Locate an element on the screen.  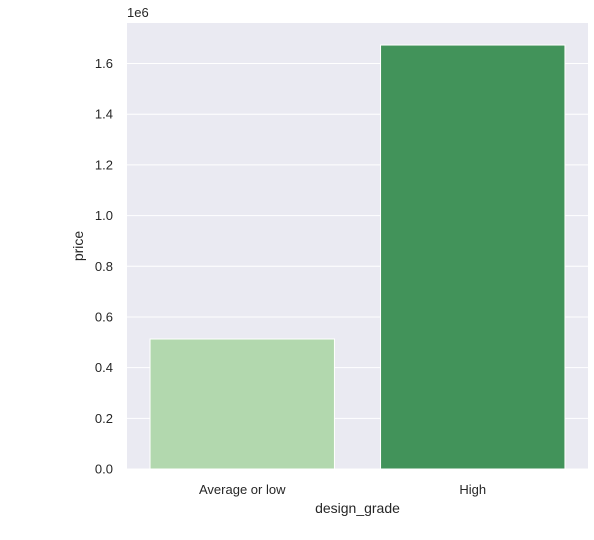
y-axis-label: price is located at coordinates (78, 246).